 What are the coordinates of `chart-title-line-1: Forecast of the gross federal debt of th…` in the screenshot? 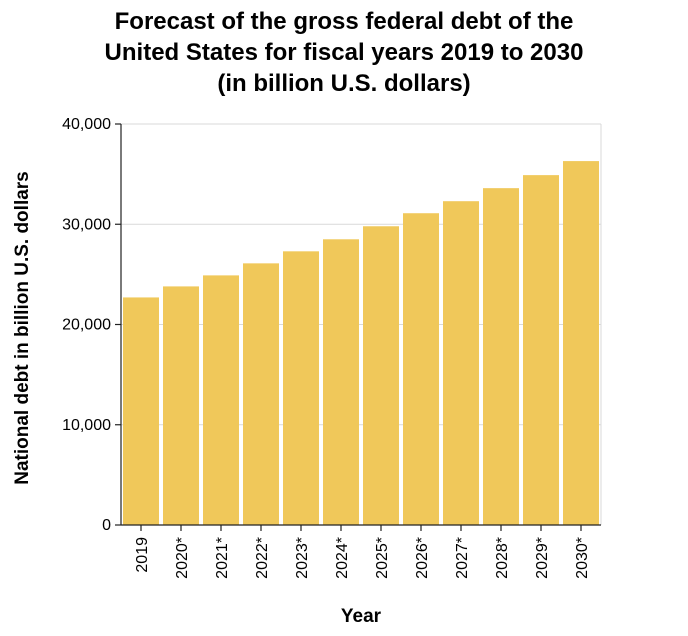 It's located at (344, 21).